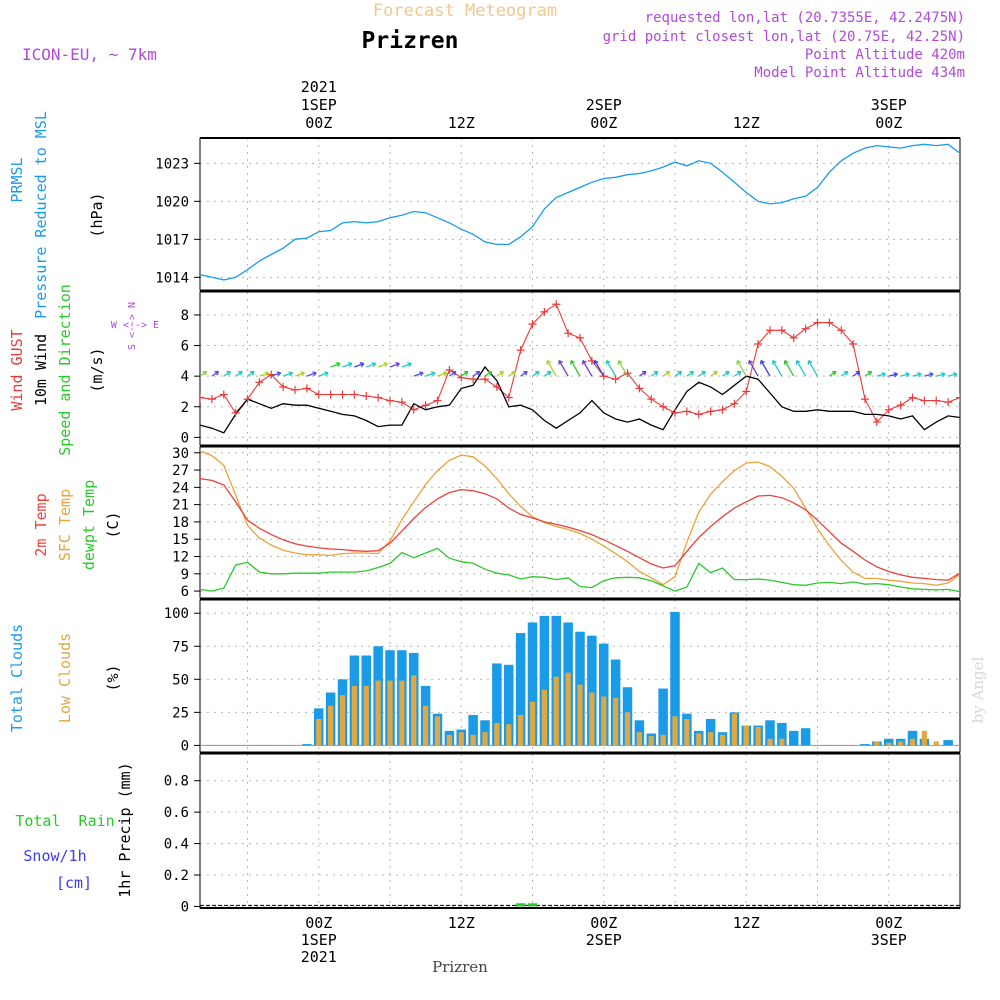  I want to click on requested-coords: requested lon,lat (20.7355E, 42.2475N), so click(805, 18).